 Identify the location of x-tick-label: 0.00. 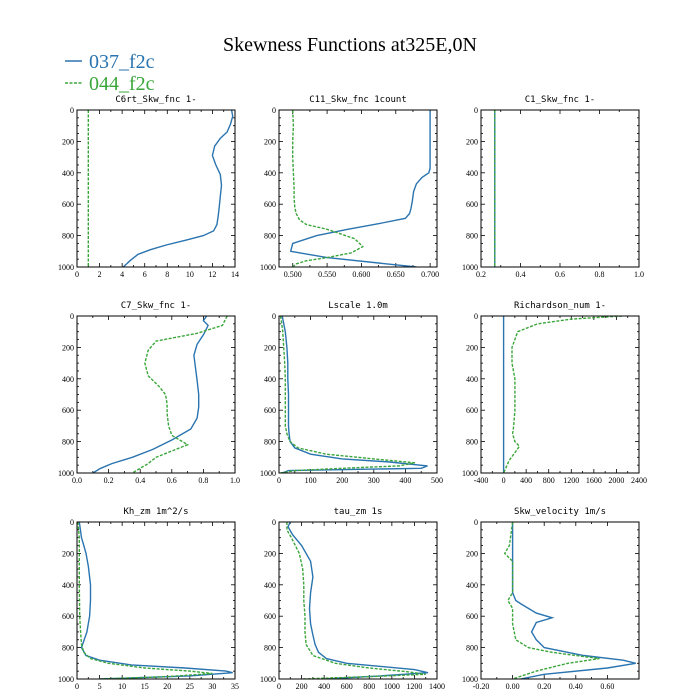
(513, 686).